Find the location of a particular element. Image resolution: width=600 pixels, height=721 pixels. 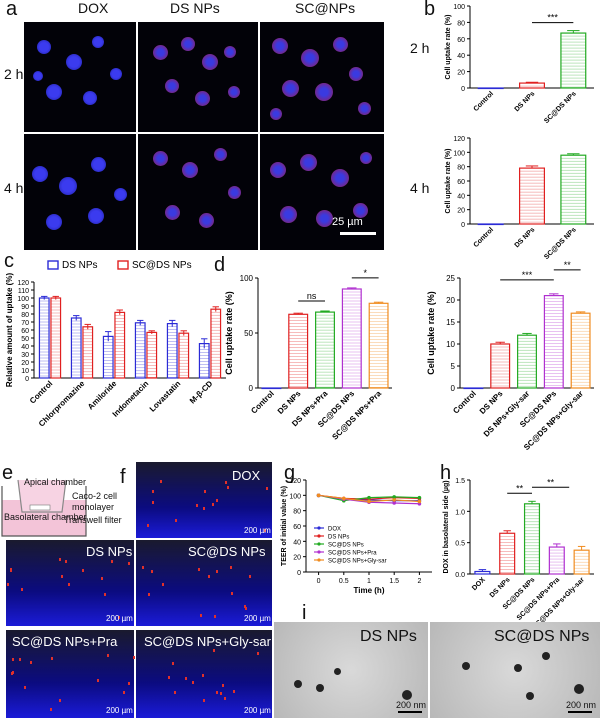

confocal-sc-4h is located at coordinates (322, 192).